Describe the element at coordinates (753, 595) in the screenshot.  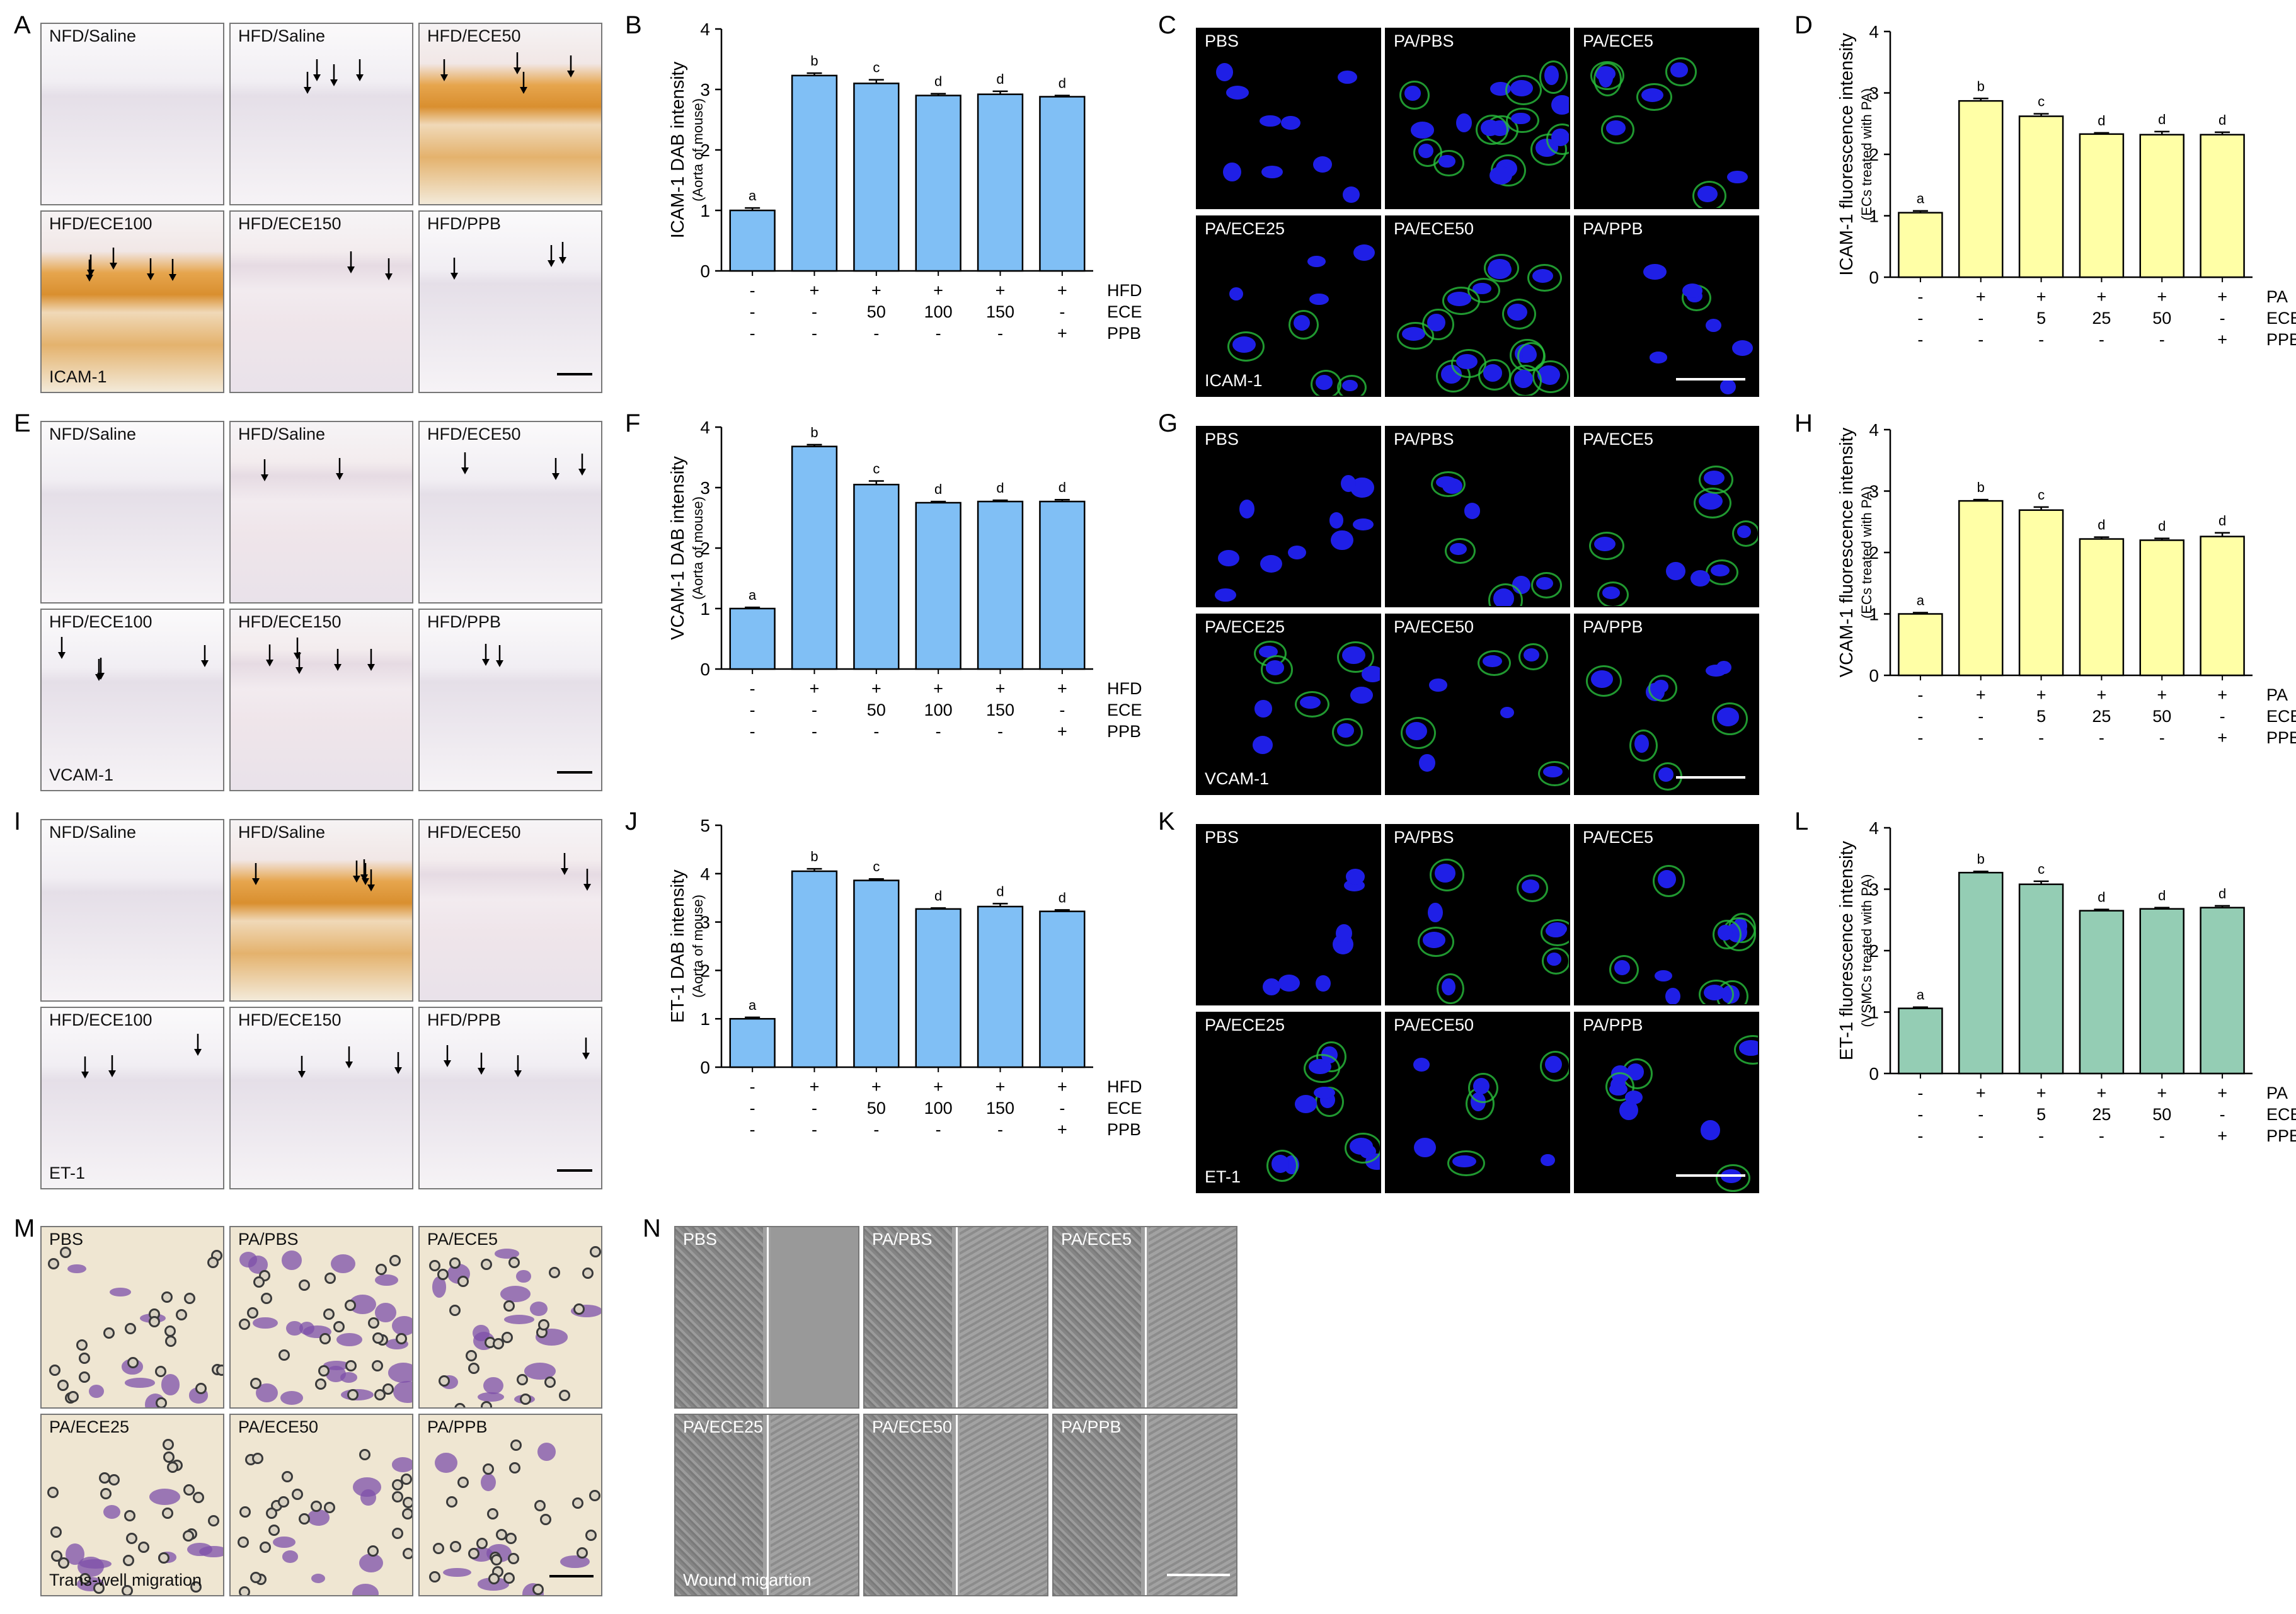
I see `significance-letter: a` at that location.